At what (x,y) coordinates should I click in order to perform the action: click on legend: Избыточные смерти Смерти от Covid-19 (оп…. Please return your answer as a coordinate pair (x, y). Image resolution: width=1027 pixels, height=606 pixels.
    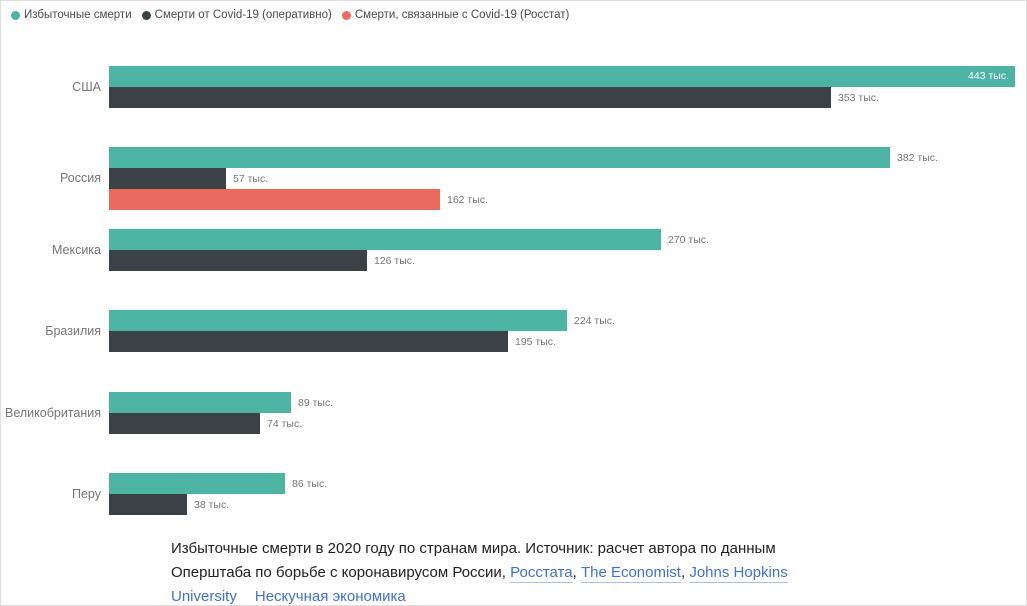
    Looking at the image, I should click on (290, 15).